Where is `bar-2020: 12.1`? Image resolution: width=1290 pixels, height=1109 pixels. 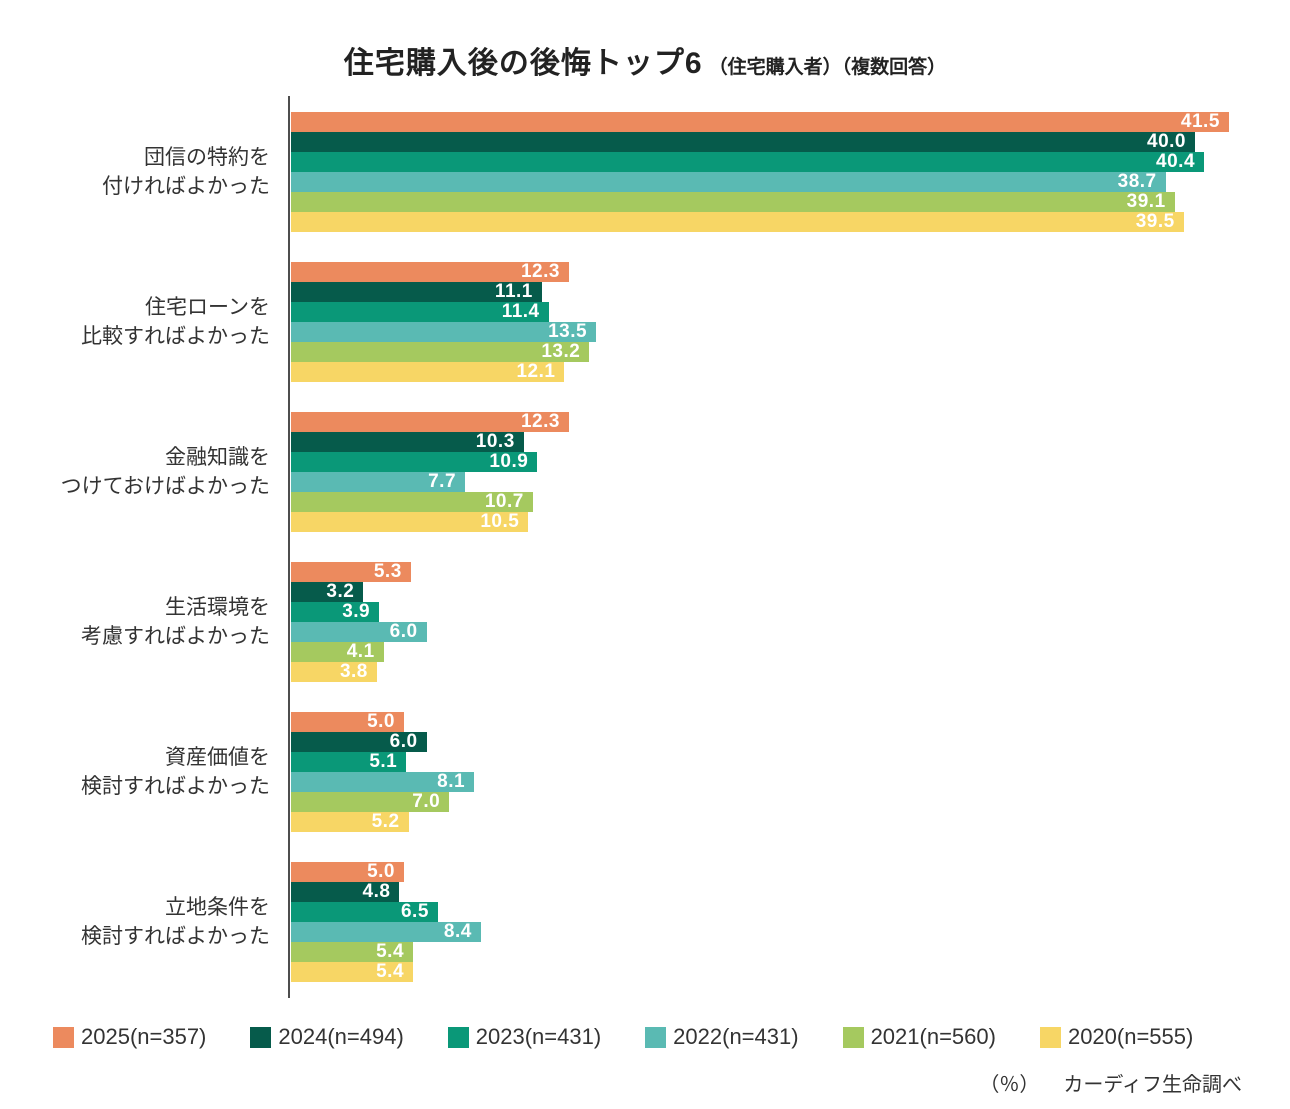 bar-2020: 12.1 is located at coordinates (428, 371).